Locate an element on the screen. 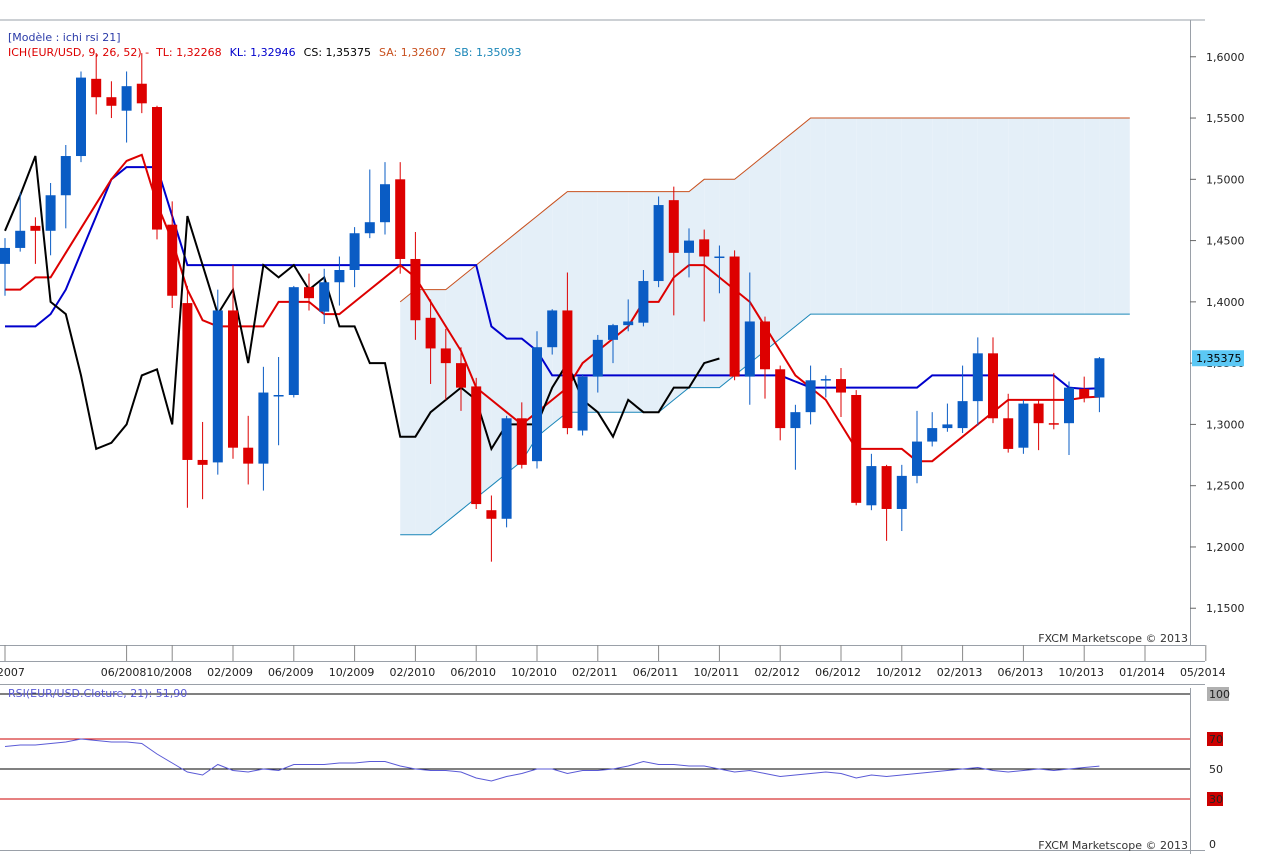 The height and width of the screenshot is (858, 1263). date-tick-label: 02/2010 is located at coordinates (413, 672).